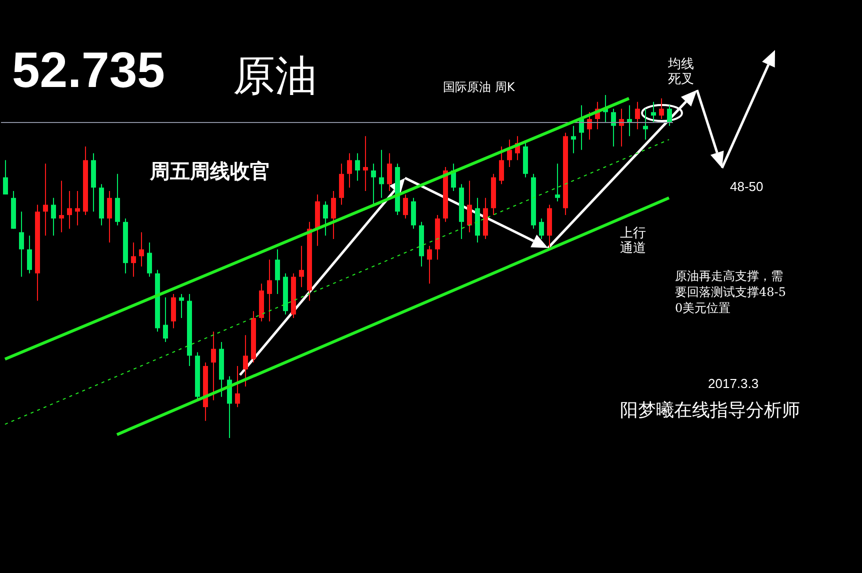 The height and width of the screenshot is (573, 862). I want to click on text: 均线死叉, so click(681, 72).